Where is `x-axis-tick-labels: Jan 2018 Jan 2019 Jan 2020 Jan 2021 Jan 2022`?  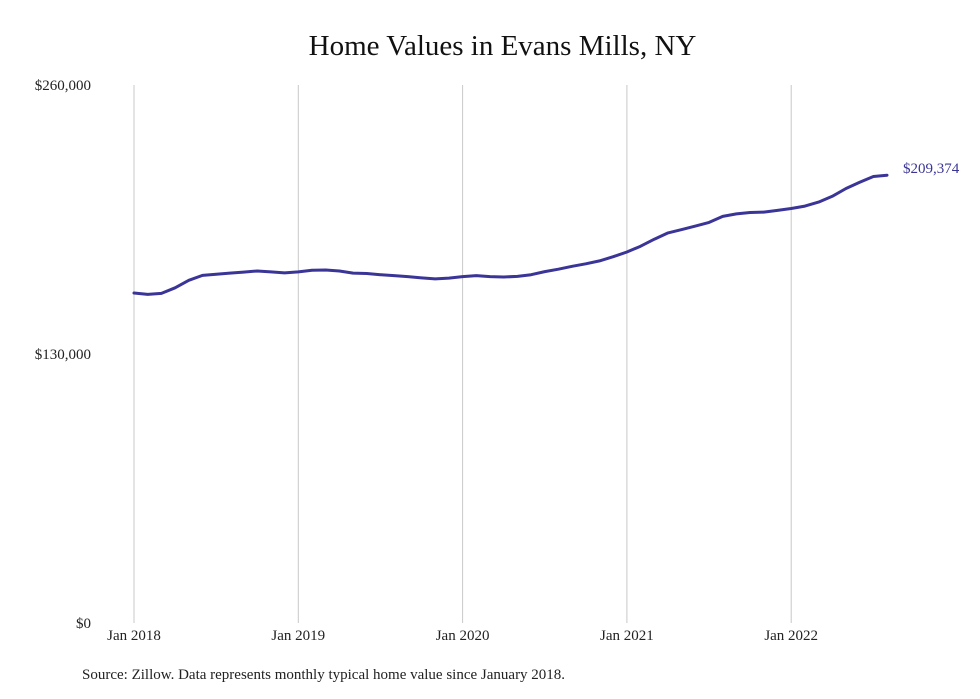 x-axis-tick-labels: Jan 2018 Jan 2019 Jan 2020 Jan 2021 Jan 2022 is located at coordinates (462, 636).